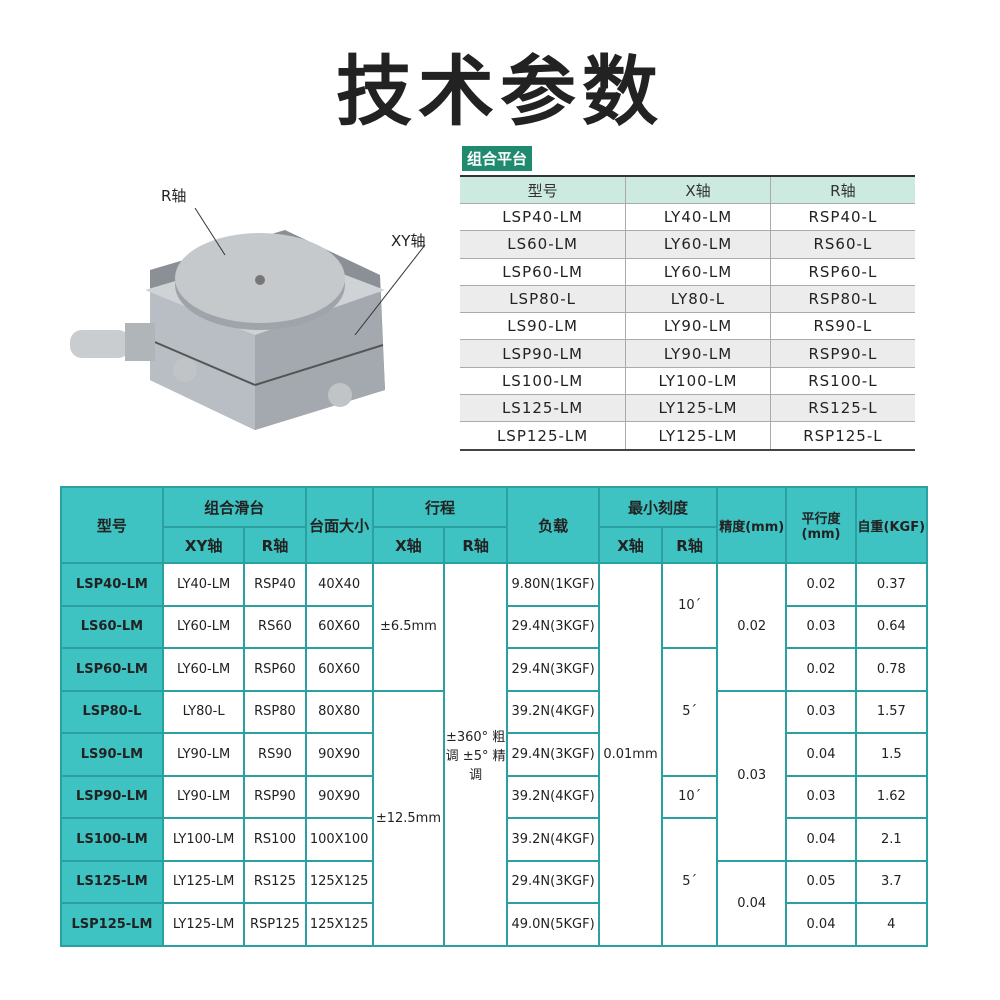  What do you see at coordinates (339, 711) in the screenshot?
I see `size-cell: 80X80` at bounding box center [339, 711].